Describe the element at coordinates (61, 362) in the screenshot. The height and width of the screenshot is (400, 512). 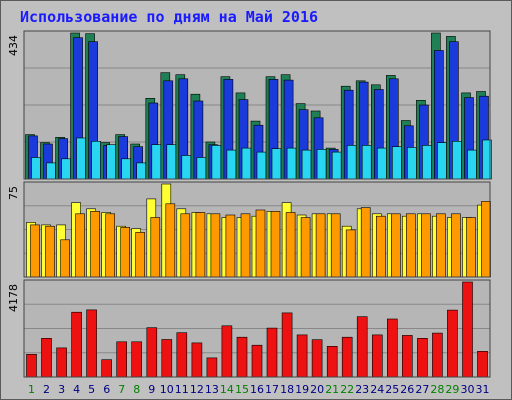
I see `bar-bottom-s0-d3` at that location.